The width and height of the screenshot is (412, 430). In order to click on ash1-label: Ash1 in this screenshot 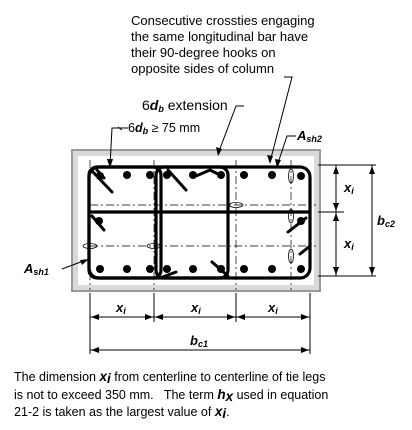, I will do `click(36, 269)`.